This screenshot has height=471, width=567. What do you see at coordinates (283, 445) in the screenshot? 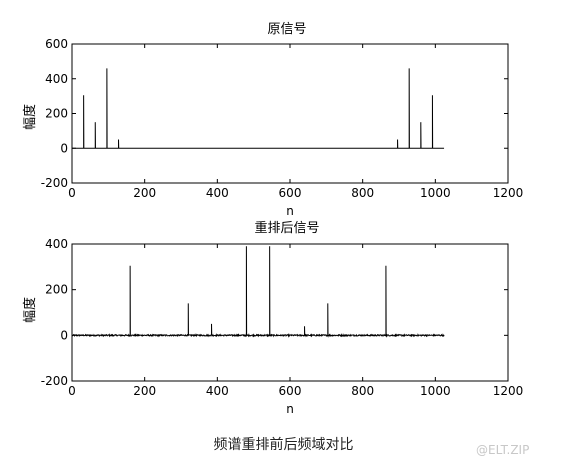
I see `figure-caption: 频谱重排前后频域对比` at bounding box center [283, 445].